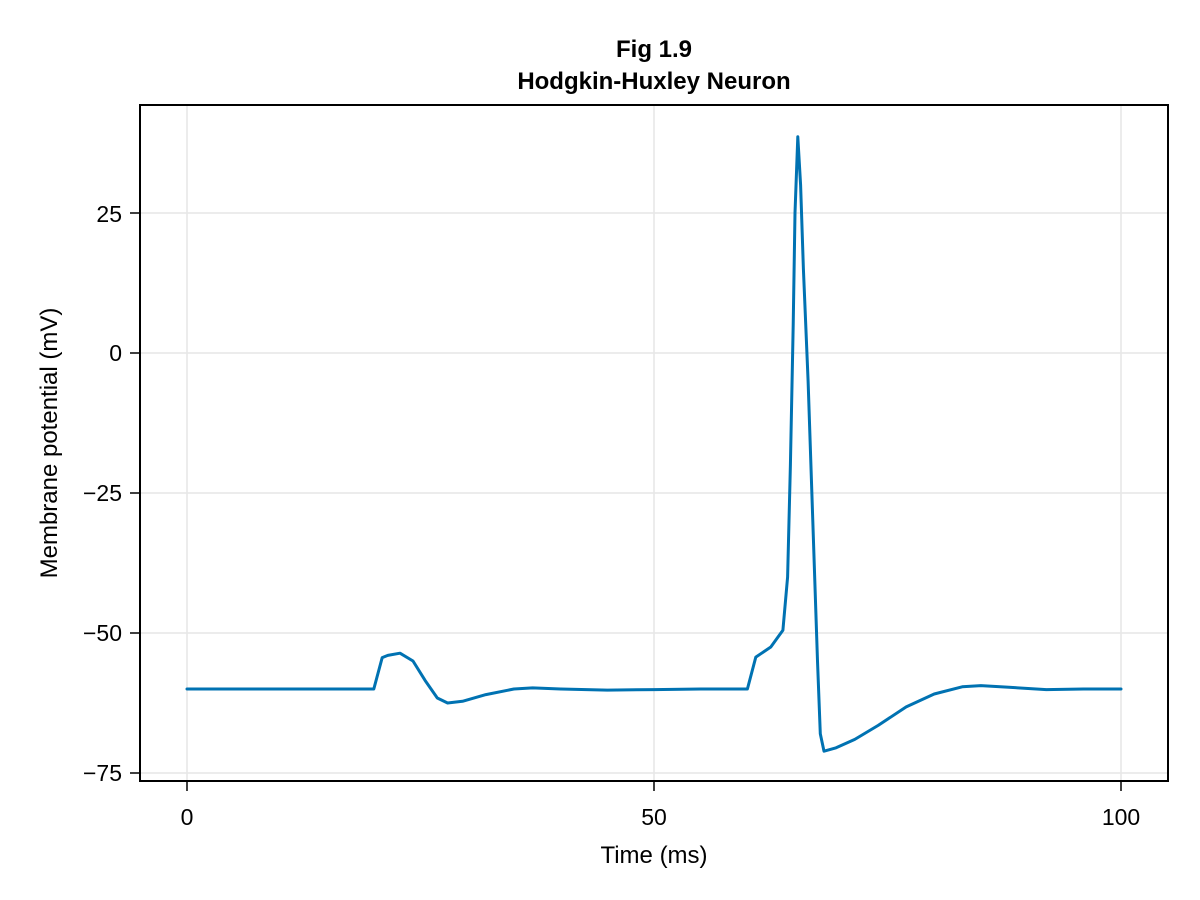 Image resolution: width=1200 pixels, height=900 pixels. What do you see at coordinates (654, 817) in the screenshot?
I see `x-tick-label: 50` at bounding box center [654, 817].